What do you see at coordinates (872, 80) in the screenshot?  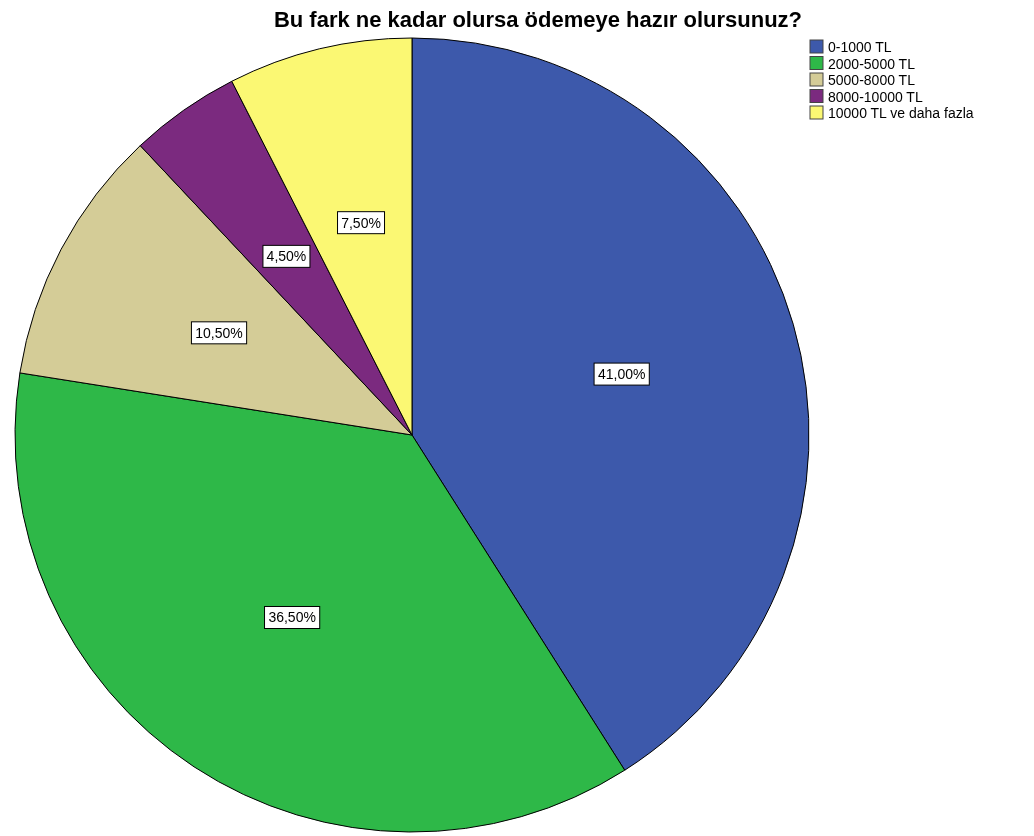 I see `legend-label: 5000-8000 TL` at bounding box center [872, 80].